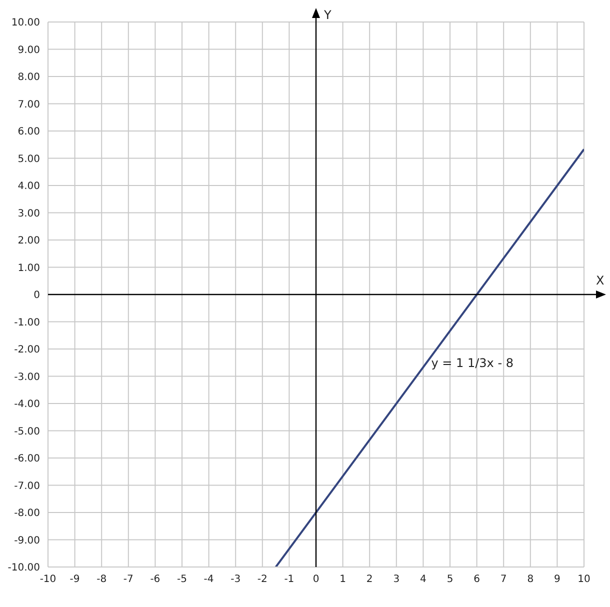  I want to click on y-tick-label: 8.00, so click(29, 78).